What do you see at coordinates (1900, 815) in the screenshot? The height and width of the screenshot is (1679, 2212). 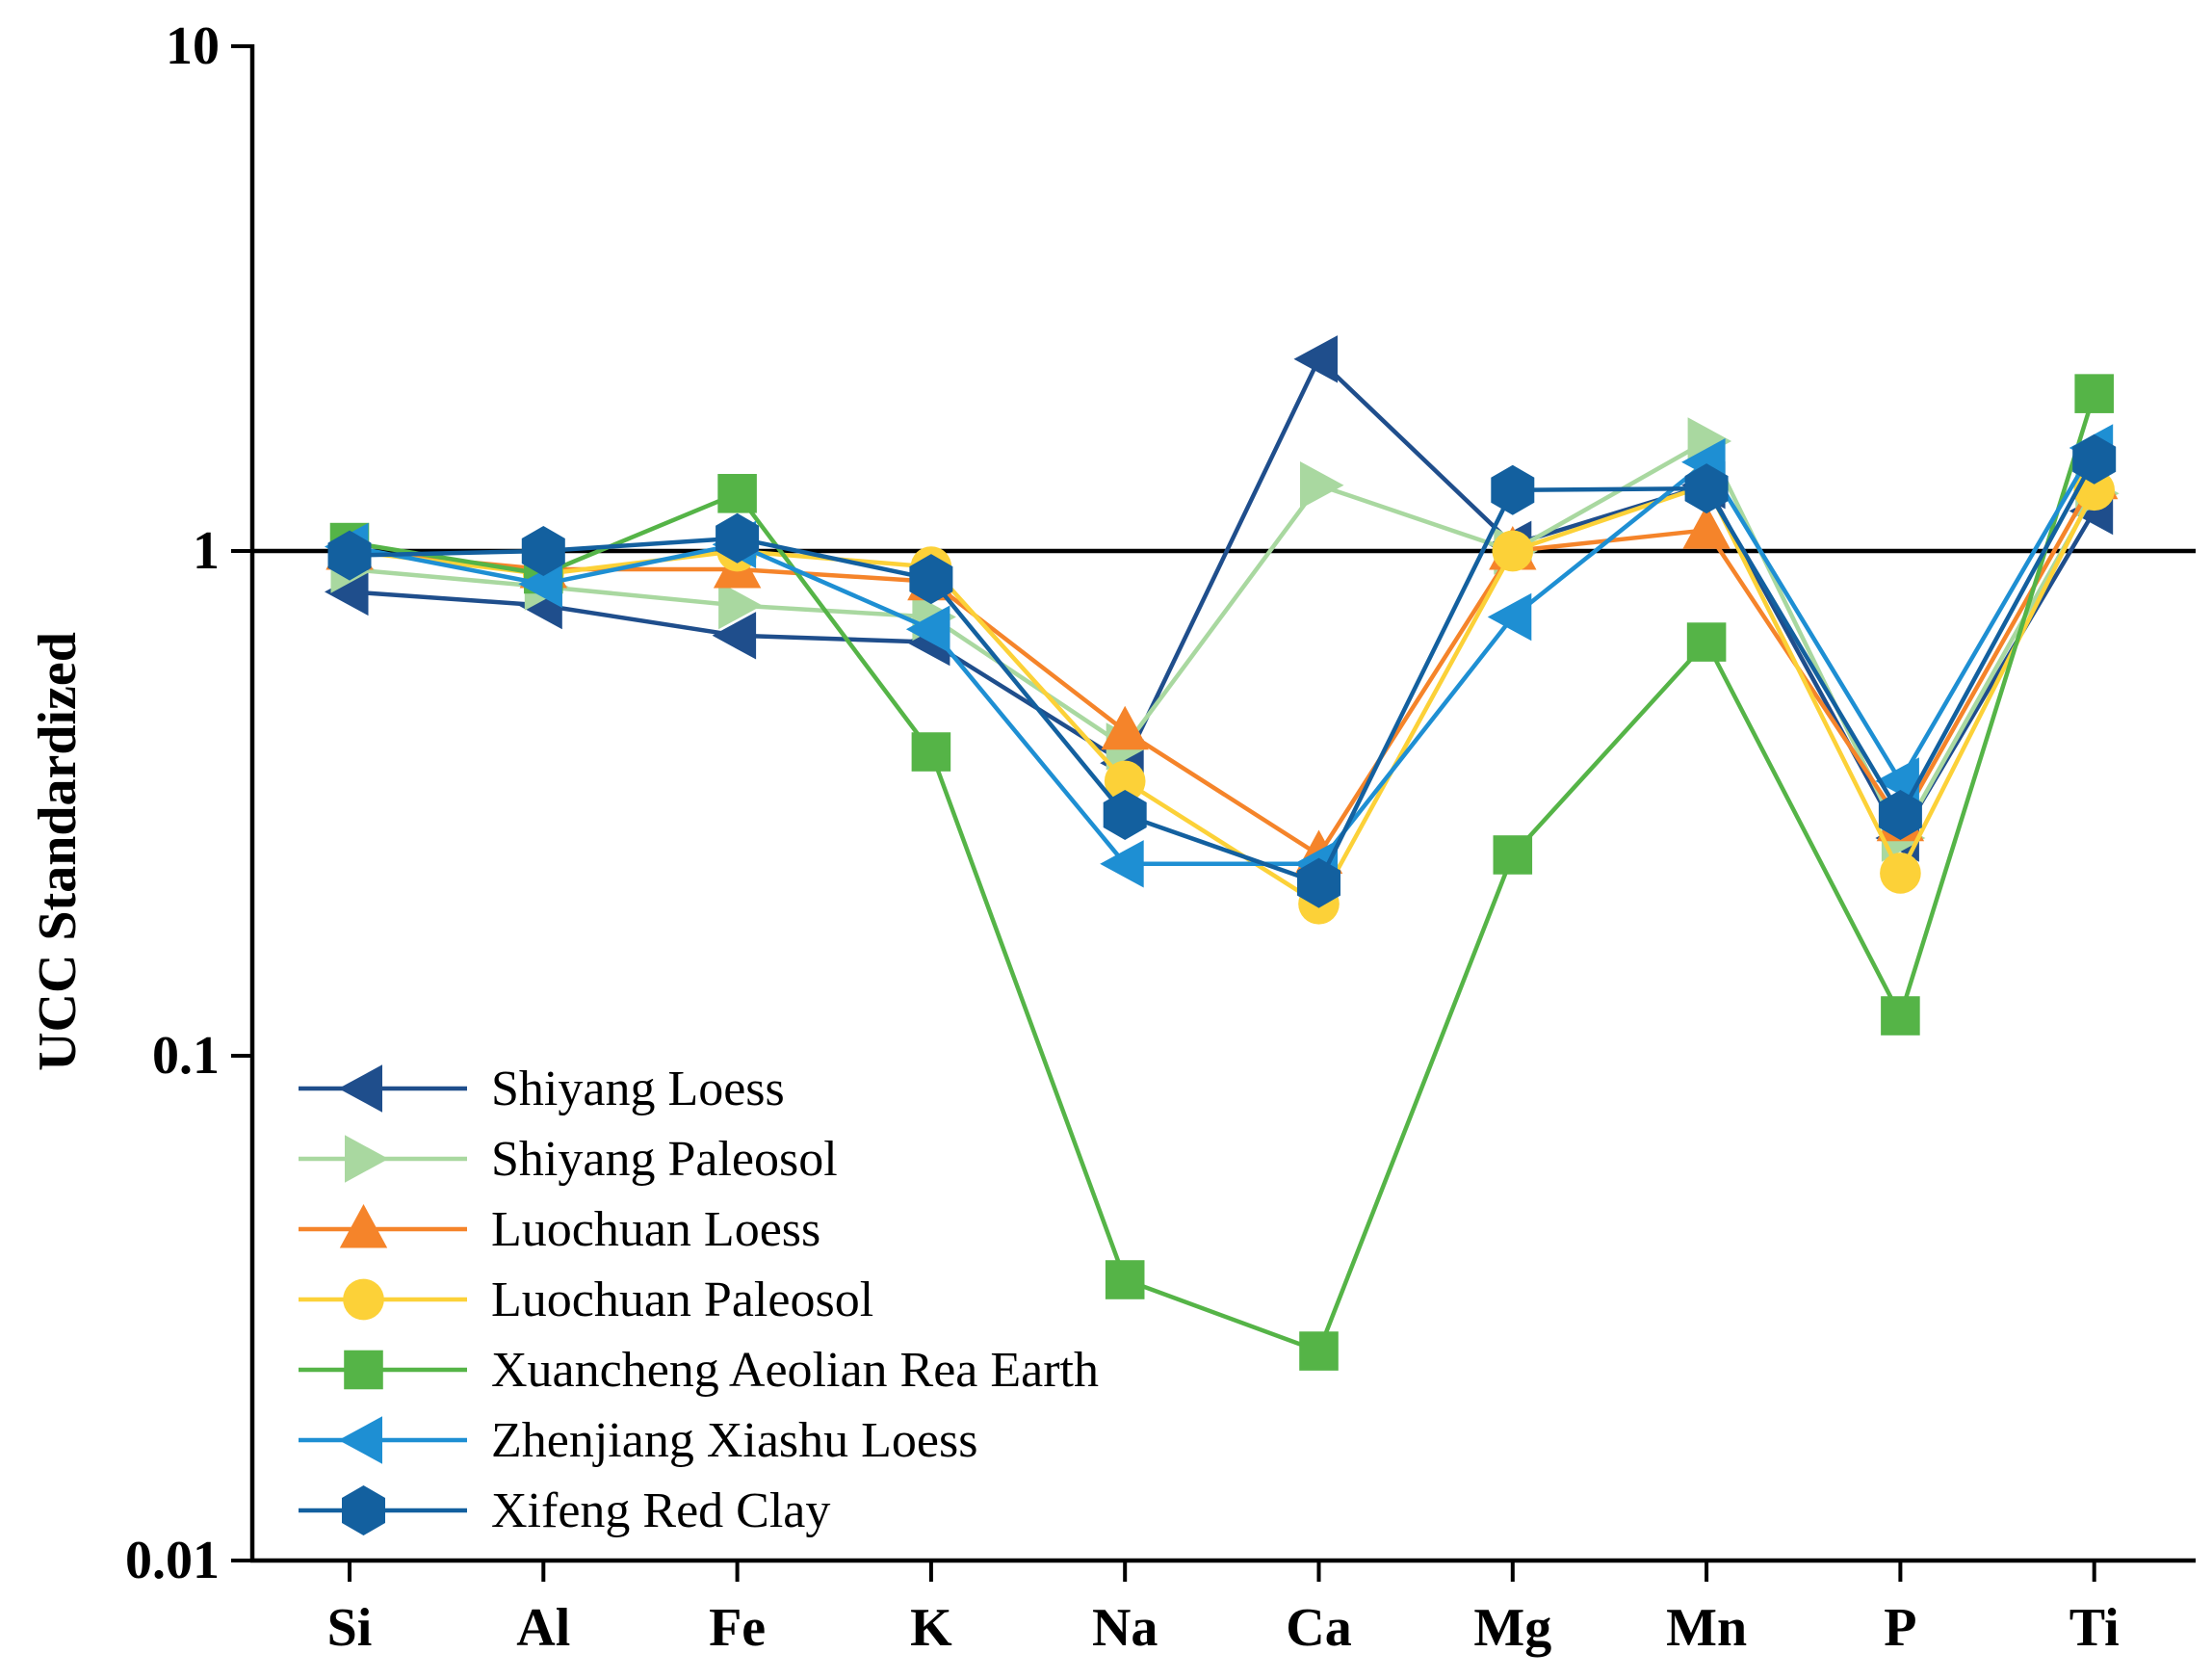 I see `point-xifeng-red-clay-p` at bounding box center [1900, 815].